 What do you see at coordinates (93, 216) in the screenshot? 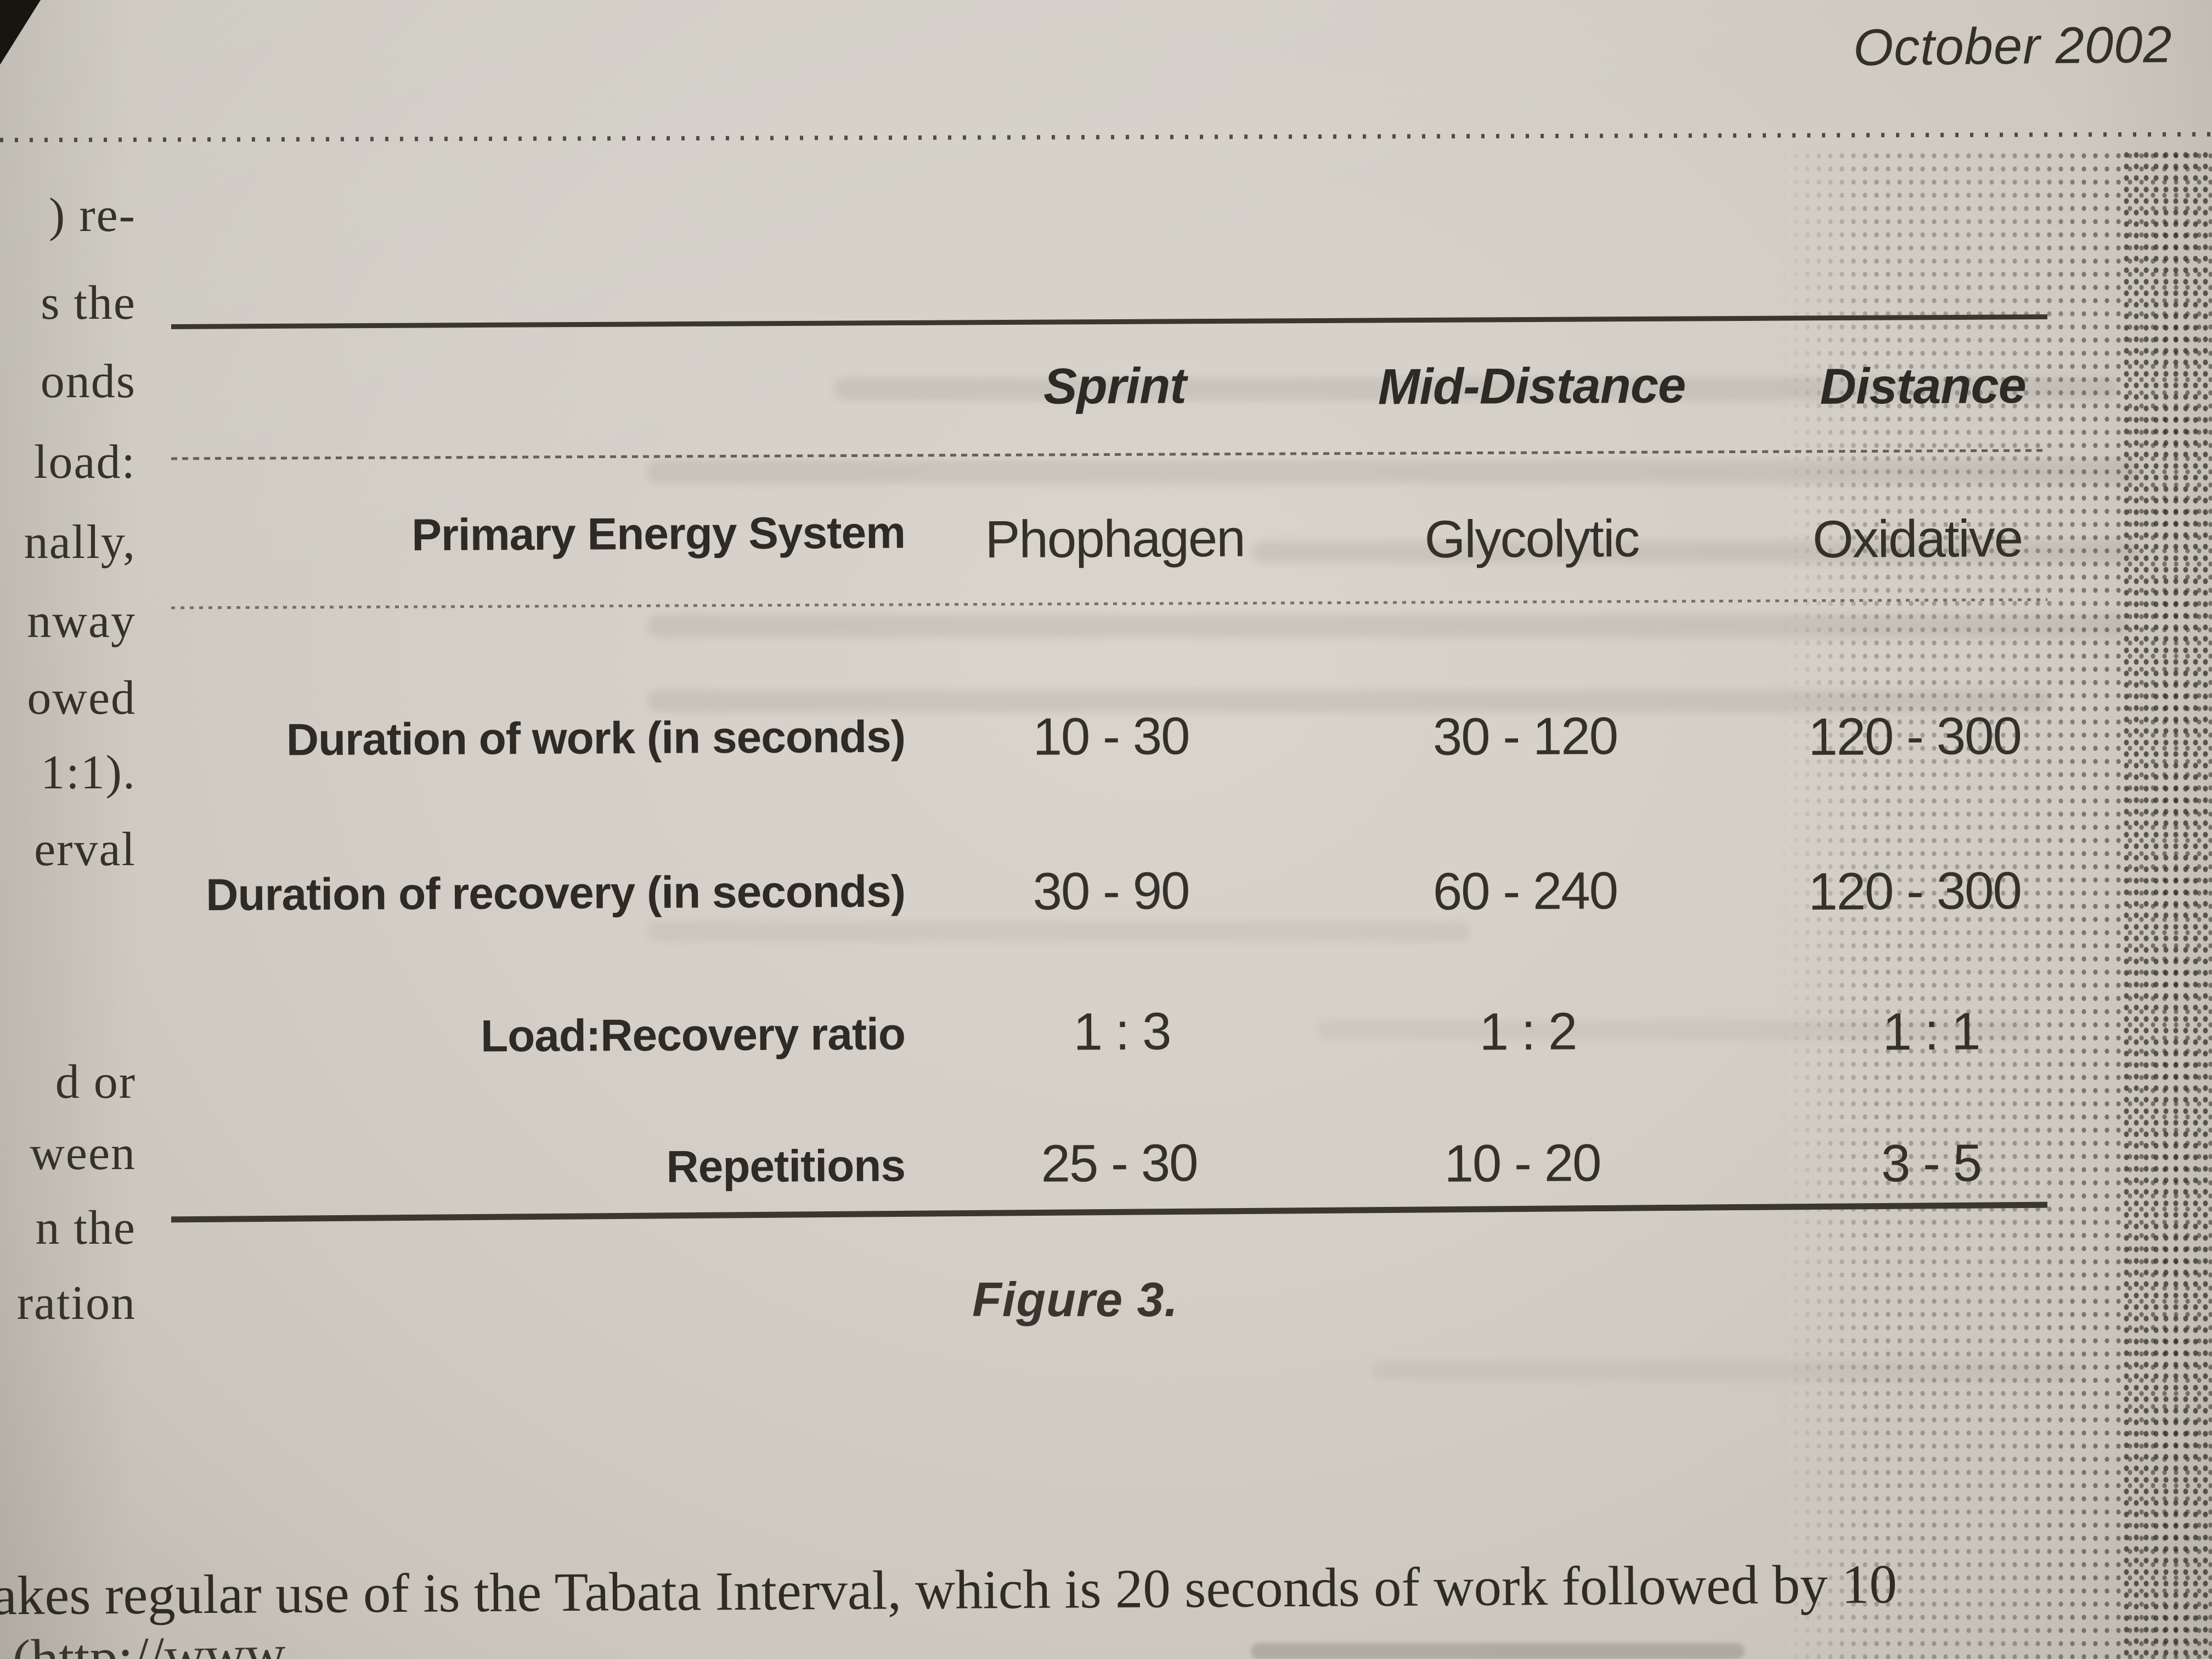
I see `margin-text-fragment: ) re-` at bounding box center [93, 216].